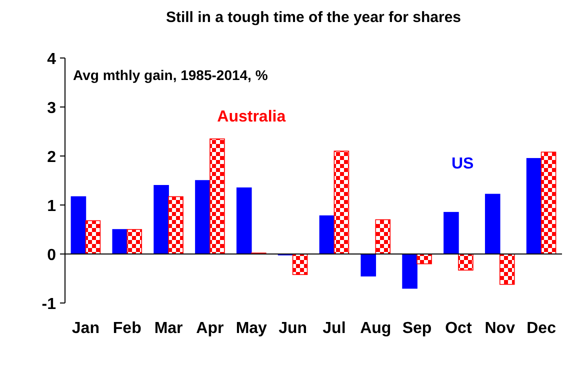 The image size is (580, 385). Describe the element at coordinates (458, 328) in the screenshot. I see `x-tick-label: Oct` at that location.